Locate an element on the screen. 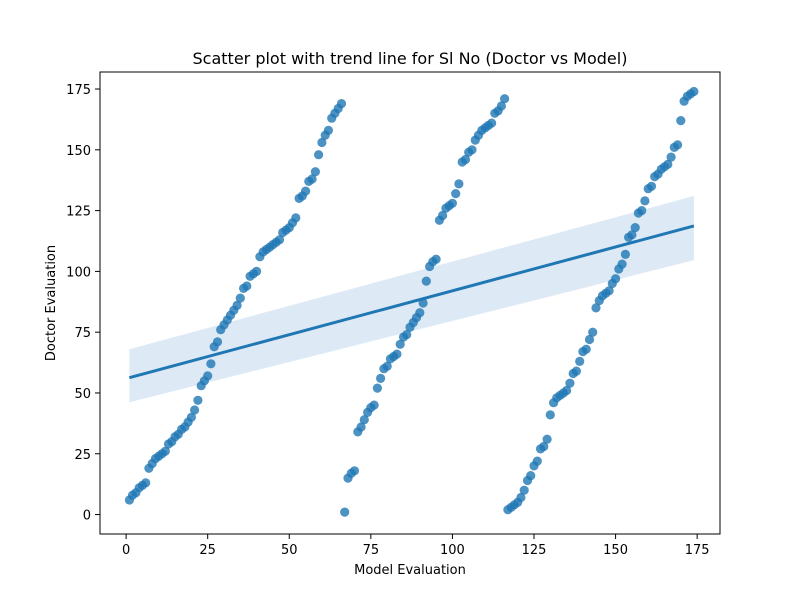 This screenshot has height=604, width=800. y-tick-label: 25 is located at coordinates (82, 455).